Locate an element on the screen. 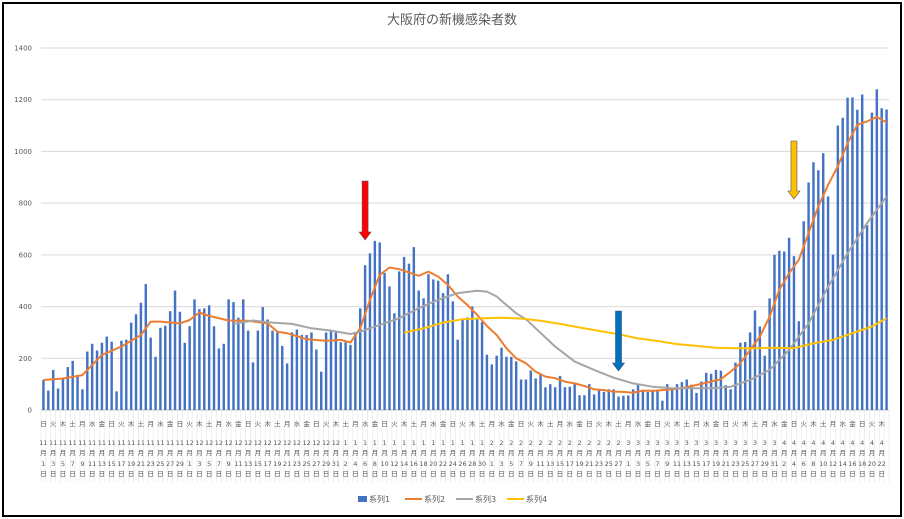 The height and width of the screenshot is (519, 904). x-tick-label: 木 11 月 19 日 is located at coordinates (131, 448).